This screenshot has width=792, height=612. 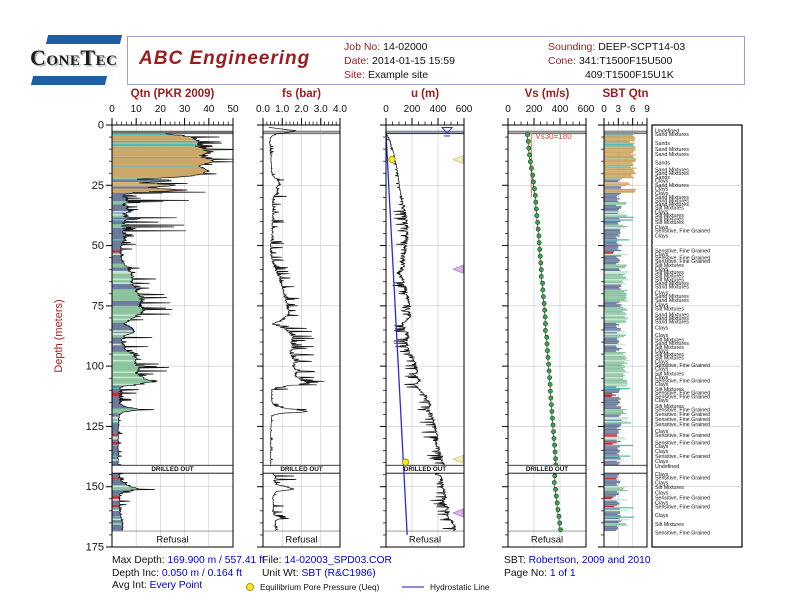 What do you see at coordinates (560, 109) in the screenshot?
I see `svg-text: 400` at bounding box center [560, 109].